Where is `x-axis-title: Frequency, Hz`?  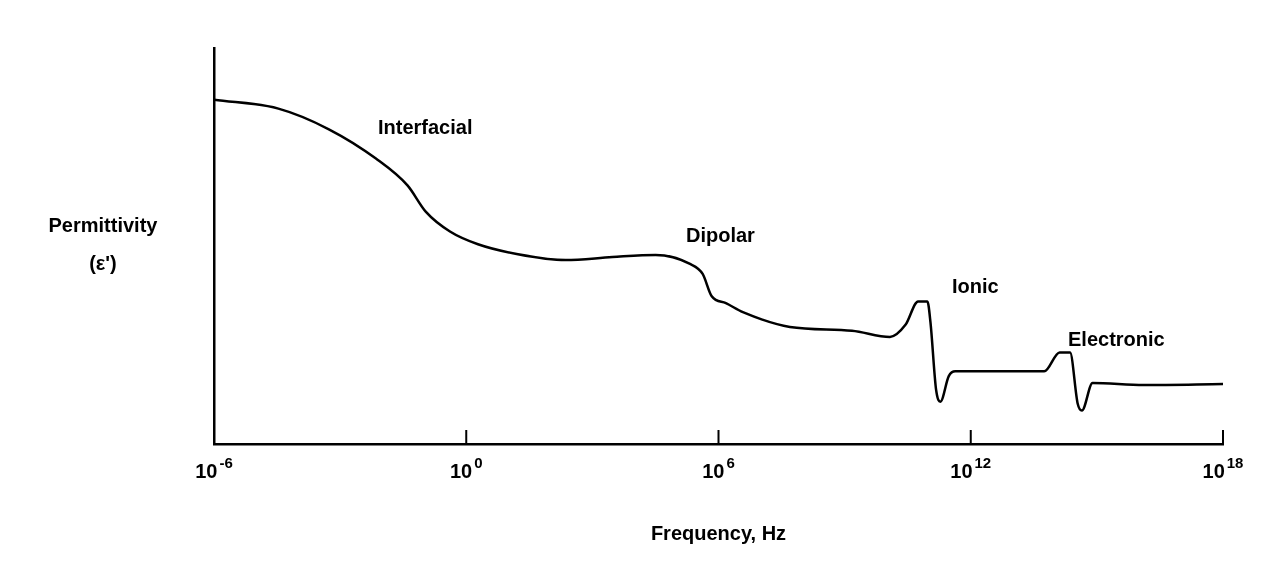 x-axis-title: Frequency, Hz is located at coordinates (718, 532).